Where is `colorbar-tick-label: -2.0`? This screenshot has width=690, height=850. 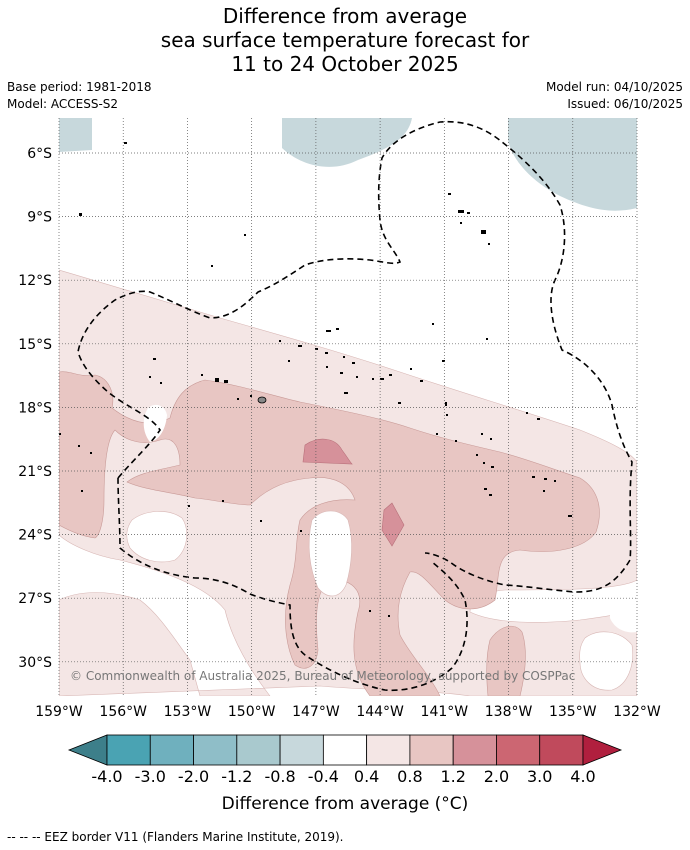 colorbar-tick-label: -2.0 is located at coordinates (193, 776).